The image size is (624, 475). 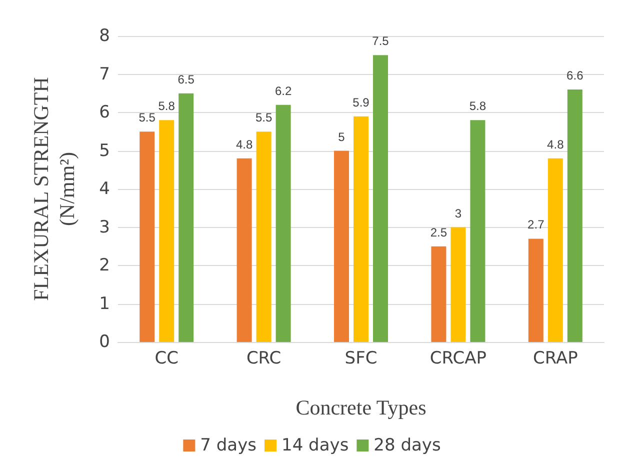 I want to click on y-tick-label: 4, so click(x=104, y=189).